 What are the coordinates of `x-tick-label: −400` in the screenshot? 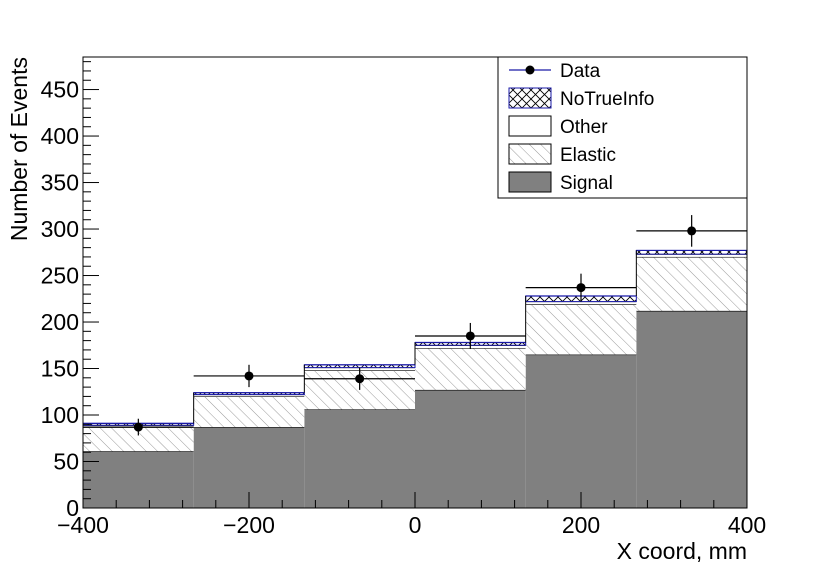 It's located at (83, 525).